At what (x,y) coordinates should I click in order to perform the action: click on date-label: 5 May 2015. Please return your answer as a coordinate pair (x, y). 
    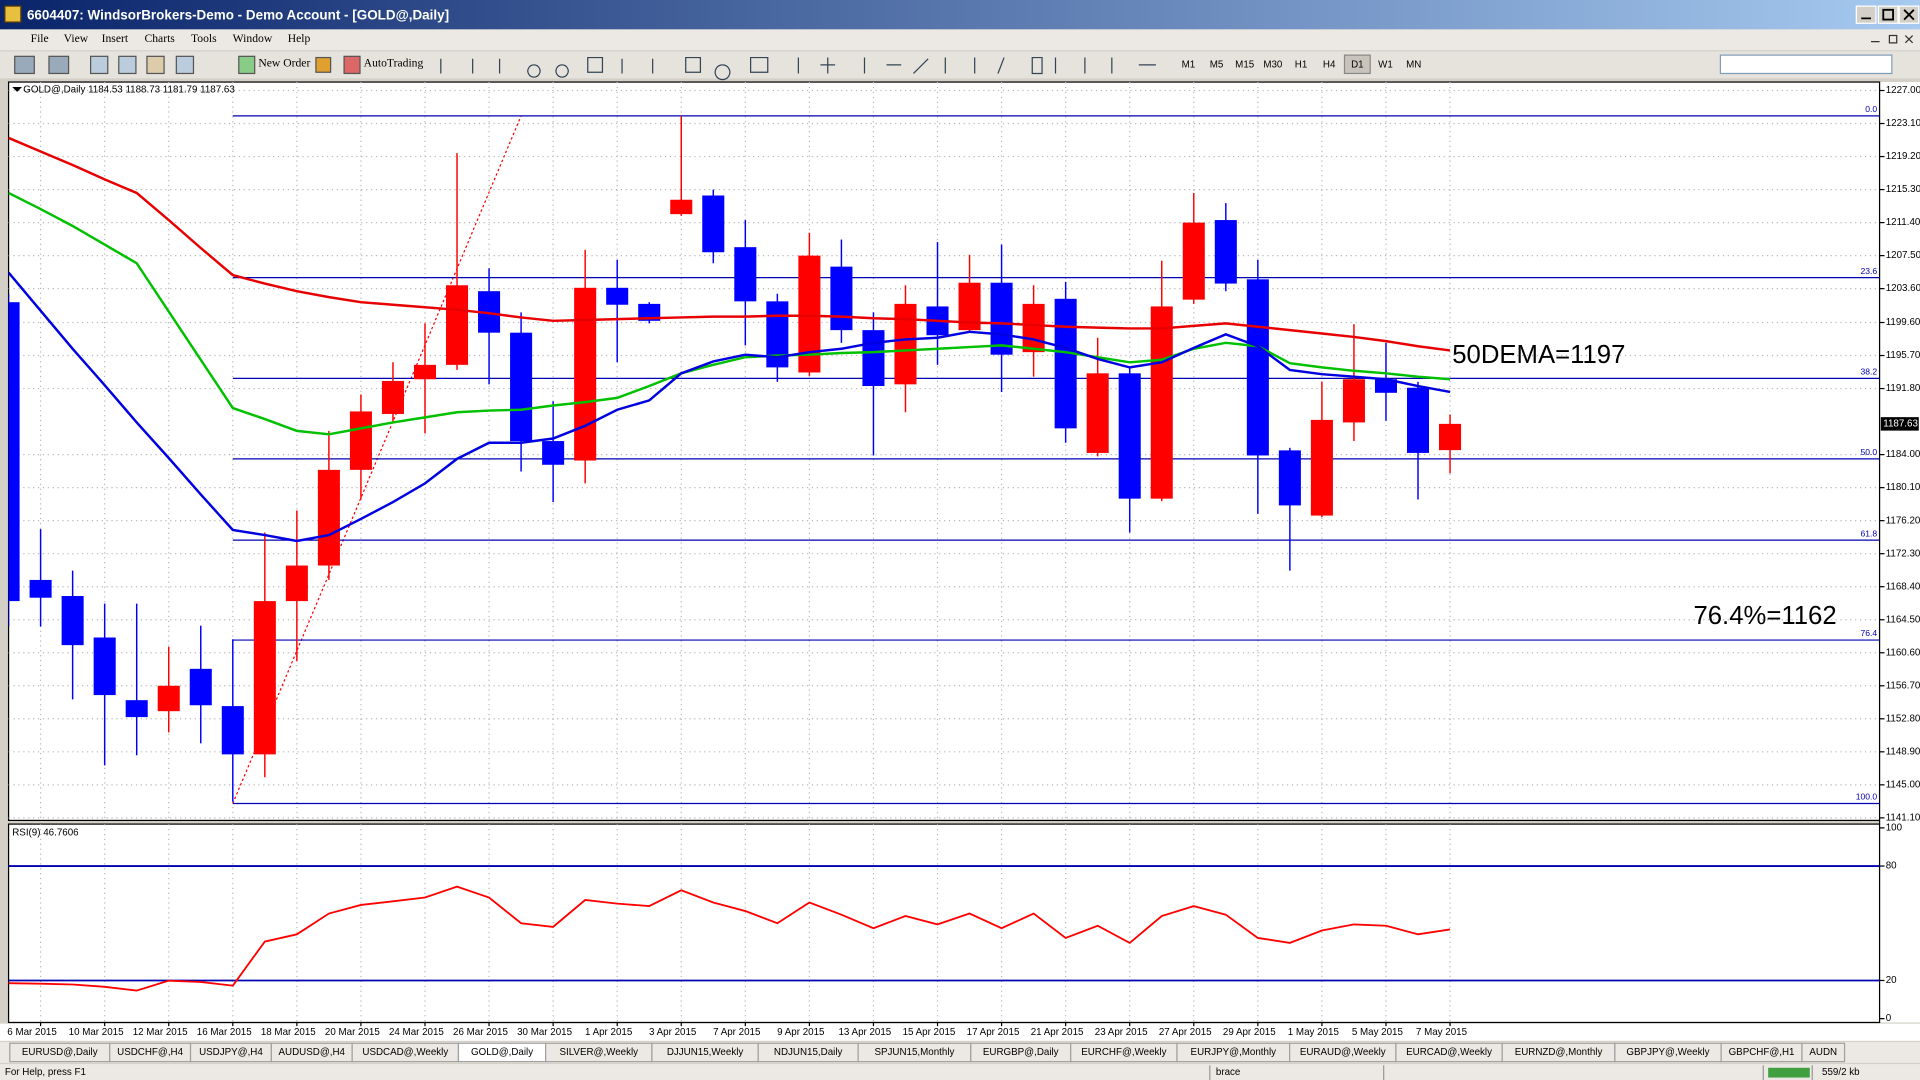
    Looking at the image, I should click on (1378, 1032).